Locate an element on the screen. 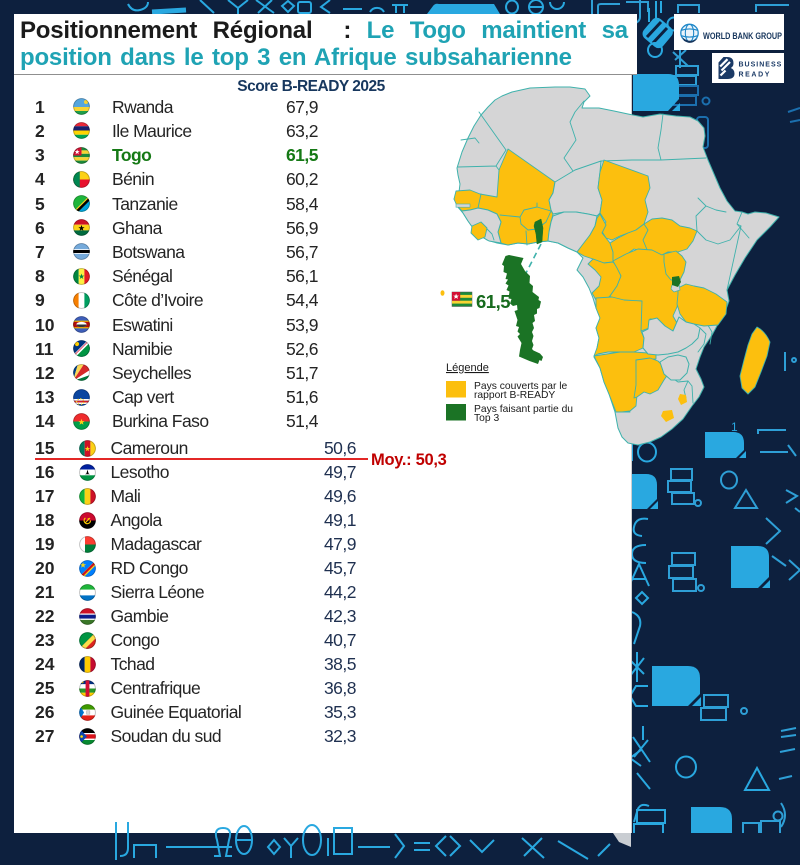 The image size is (800, 865). svg-text: READY is located at coordinates (755, 75).